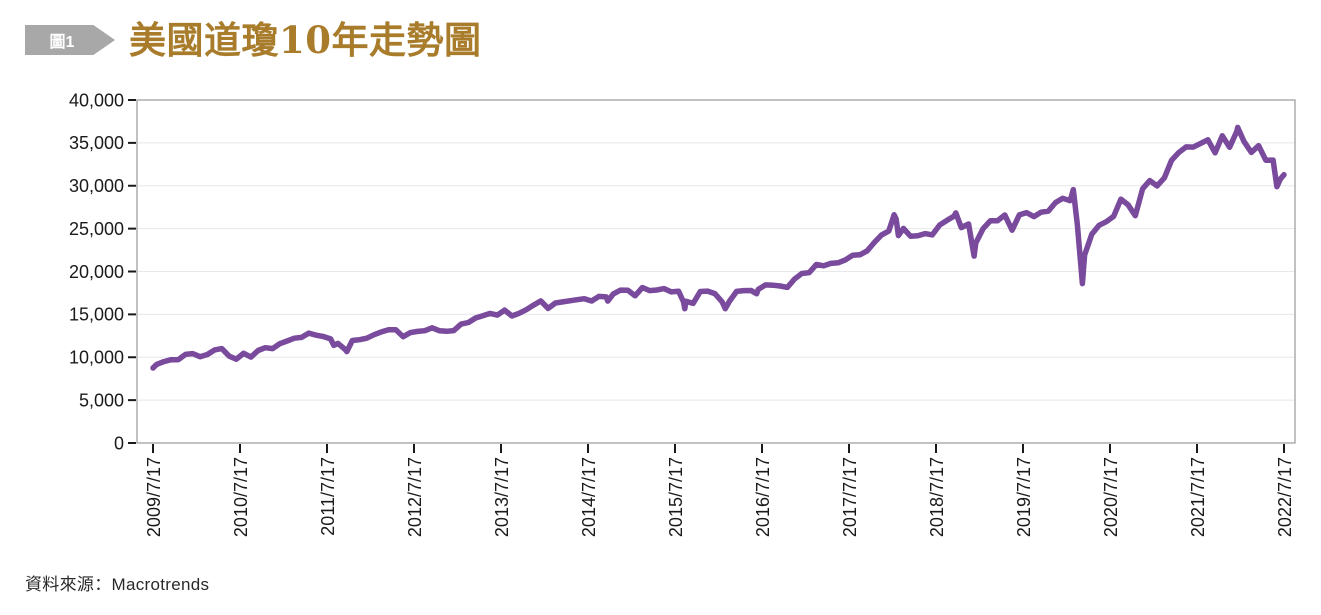  I want to click on x-axis-tick-label: 2017/7/17, so click(850, 497).